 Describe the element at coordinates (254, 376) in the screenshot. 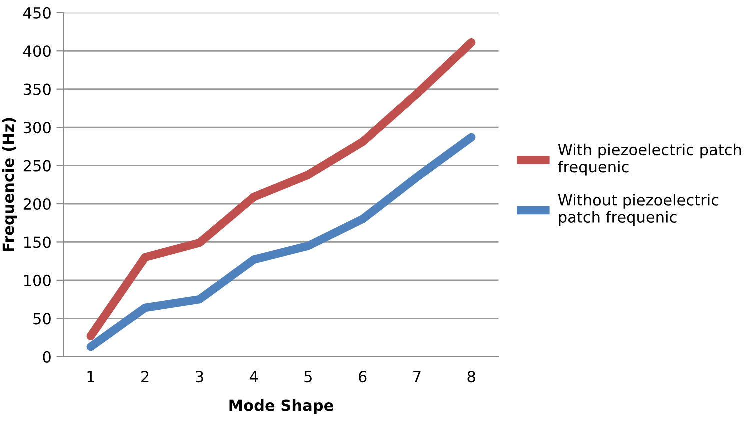

I see `x-tick-label: 4` at that location.